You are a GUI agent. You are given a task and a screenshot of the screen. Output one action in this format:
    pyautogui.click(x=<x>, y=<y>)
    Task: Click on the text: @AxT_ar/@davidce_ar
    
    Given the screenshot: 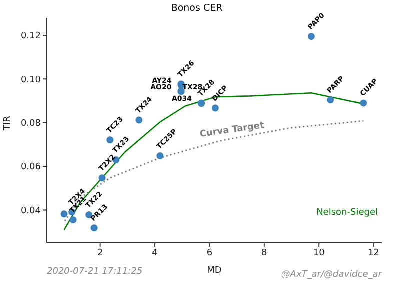 What is the action you would take?
    pyautogui.click(x=331, y=275)
    